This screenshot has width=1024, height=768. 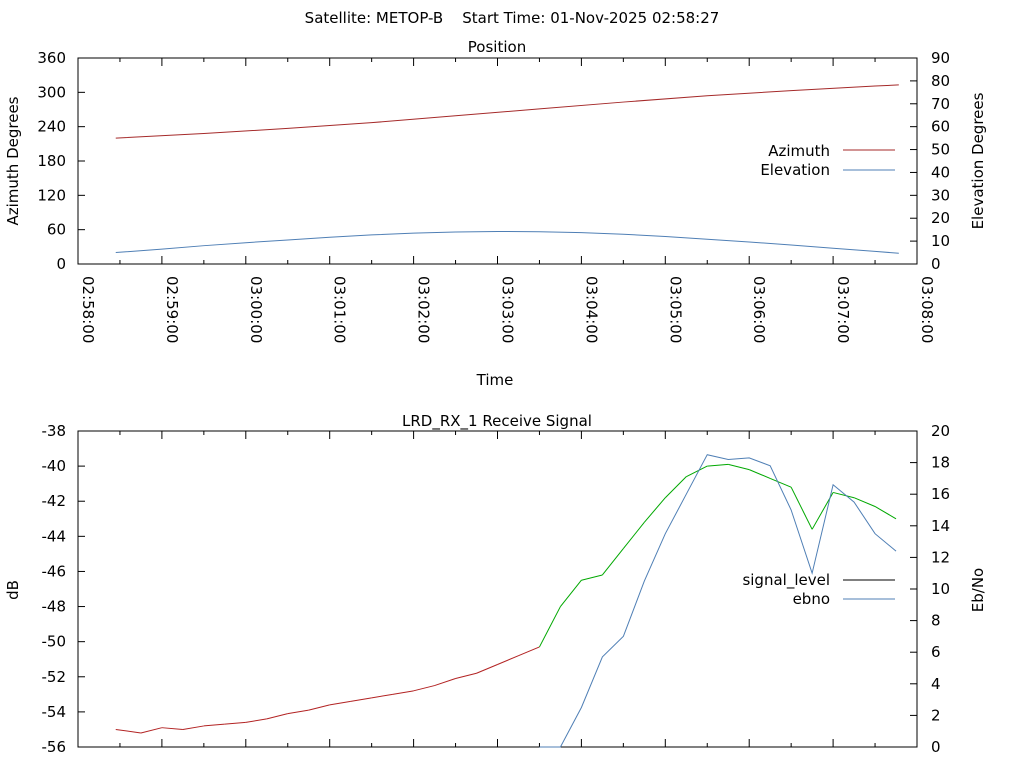 What do you see at coordinates (940, 431) in the screenshot?
I see `p2-right-y-tick-label: 20` at bounding box center [940, 431].